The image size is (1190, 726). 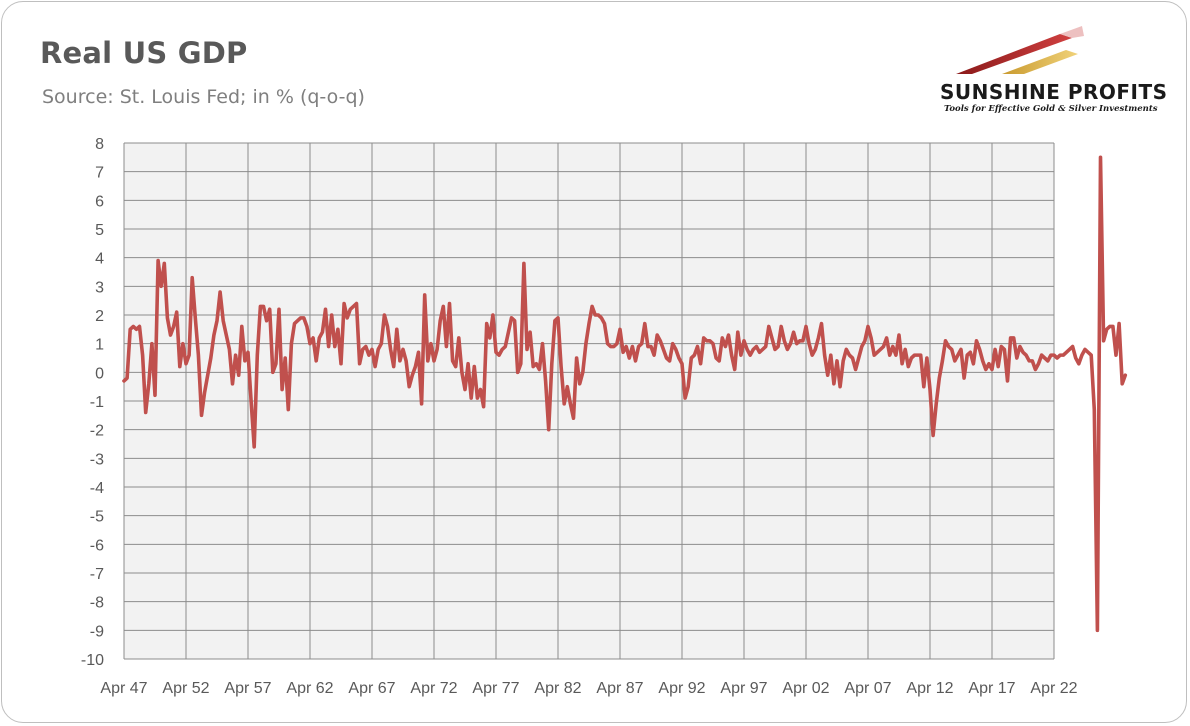 What do you see at coordinates (97, 603) in the screenshot?
I see `y-tick-label: -8` at bounding box center [97, 603].